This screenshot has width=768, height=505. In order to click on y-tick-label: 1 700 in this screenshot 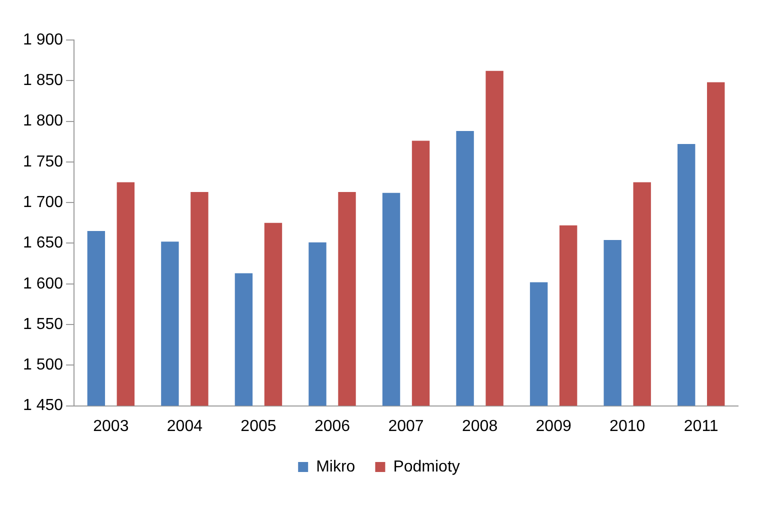, I will do `click(43, 202)`.